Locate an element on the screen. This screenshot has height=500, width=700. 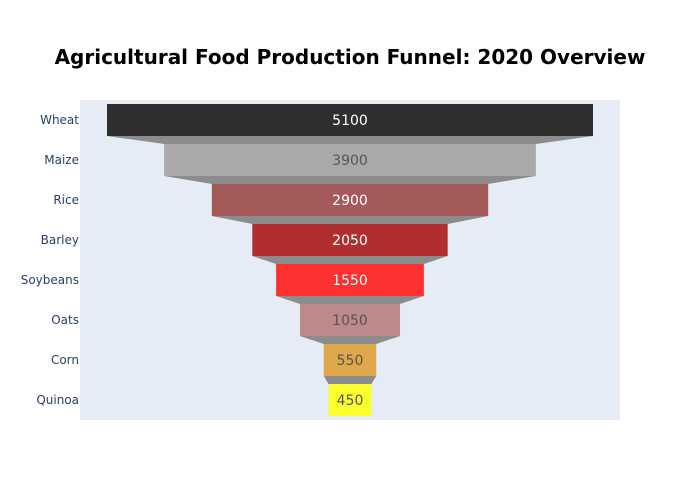
connector-wheat-maize is located at coordinates (350, 140).